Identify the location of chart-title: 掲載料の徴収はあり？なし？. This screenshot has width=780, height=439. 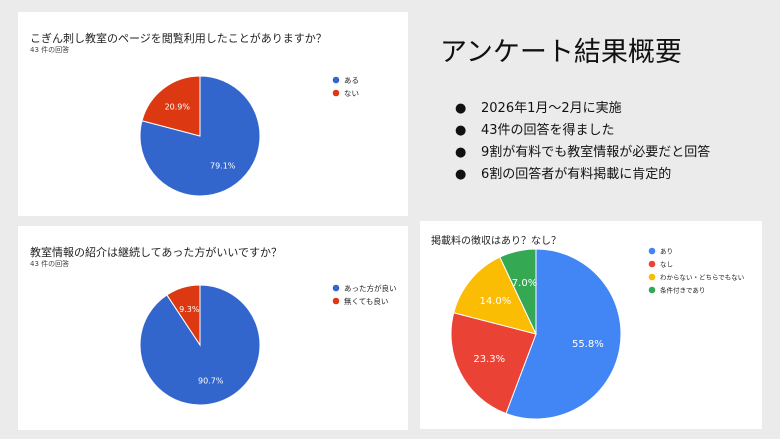
(496, 241).